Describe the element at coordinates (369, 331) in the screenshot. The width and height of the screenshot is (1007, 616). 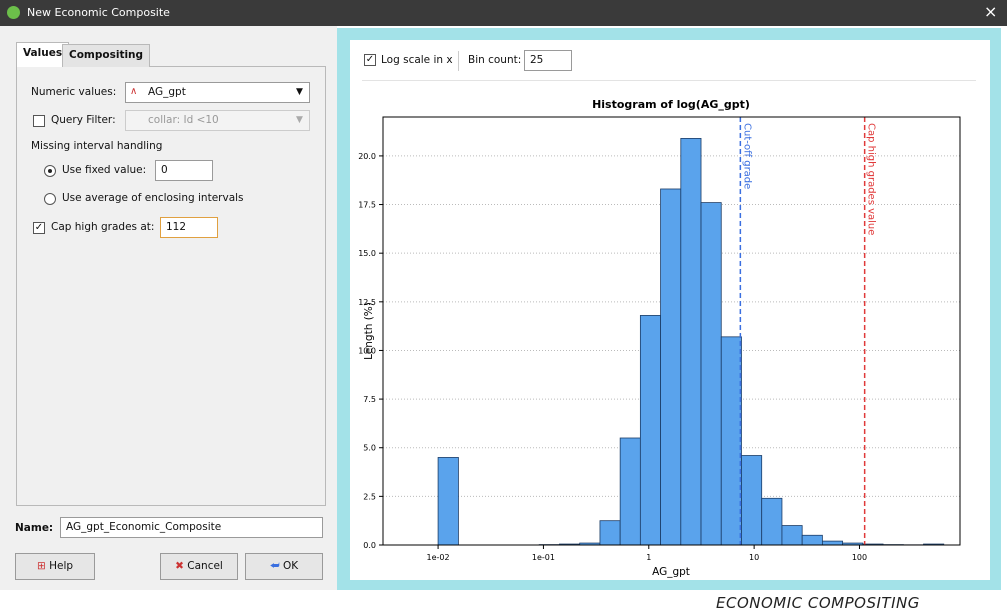
I see `y-axis-label: Length (%)` at that location.